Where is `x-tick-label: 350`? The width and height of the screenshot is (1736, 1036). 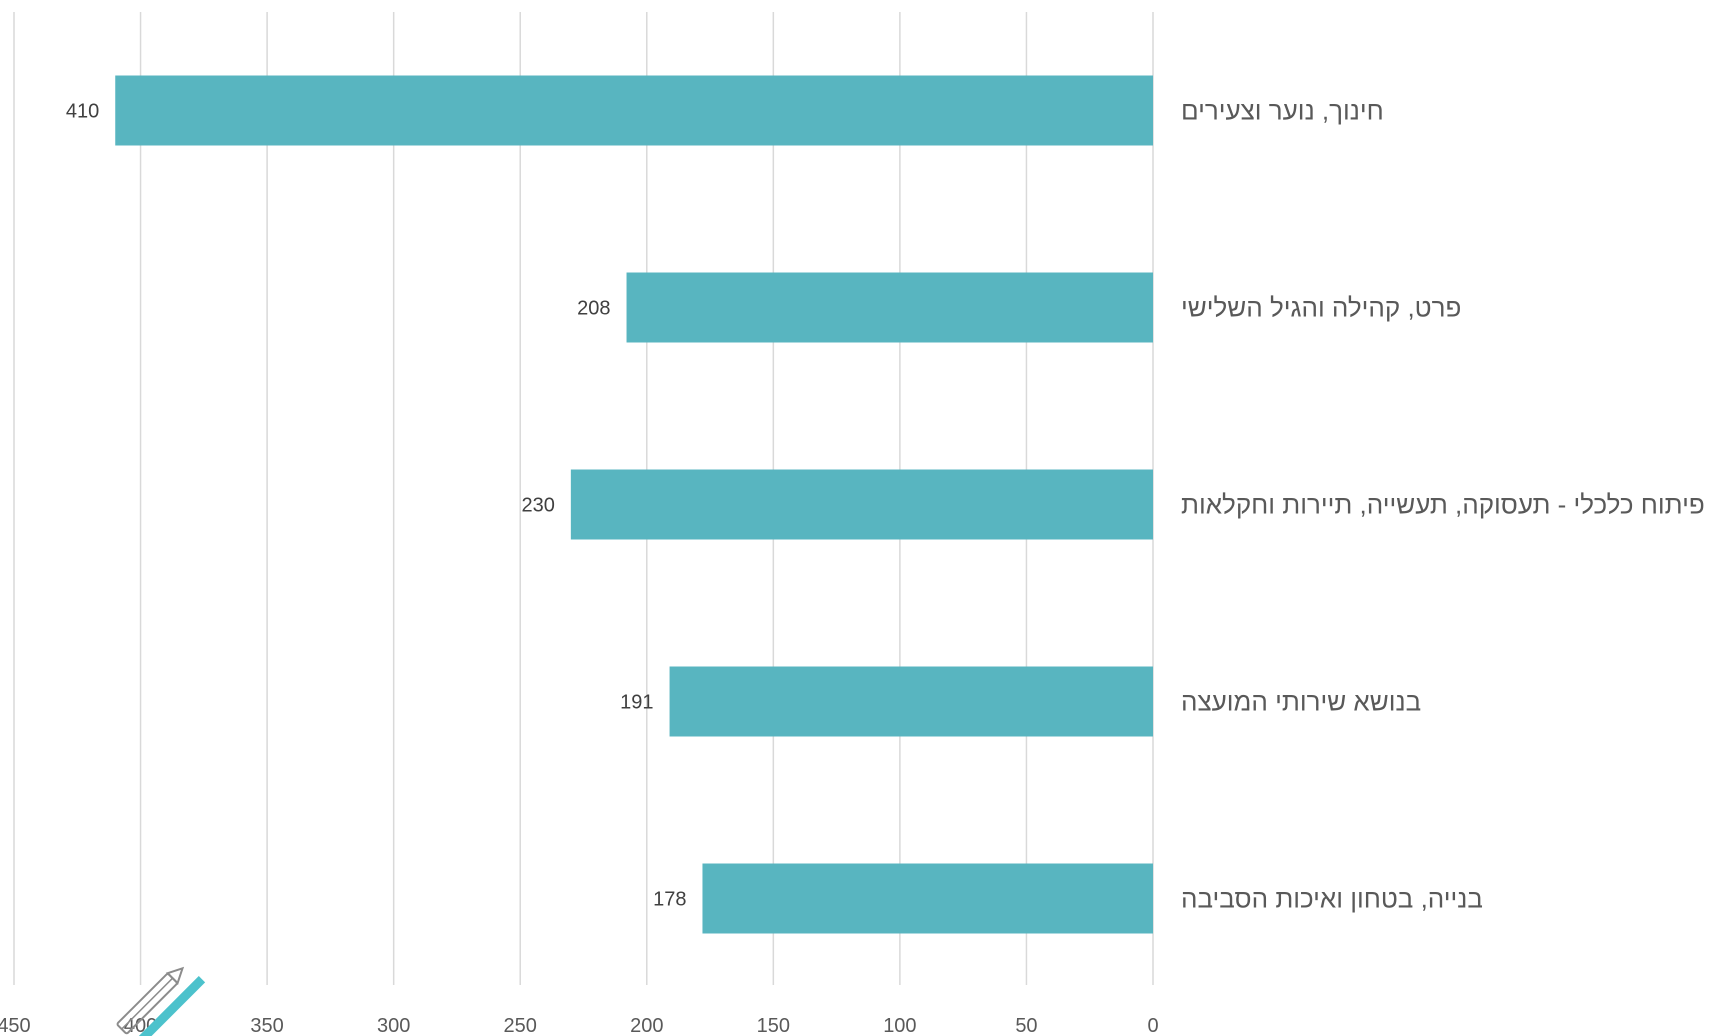 x-tick-label: 350 is located at coordinates (266, 1025).